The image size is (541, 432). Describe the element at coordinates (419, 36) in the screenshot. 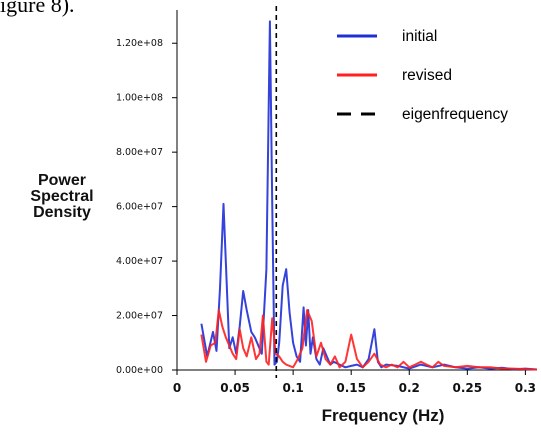

I see `legend-label-initial: initial` at that location.